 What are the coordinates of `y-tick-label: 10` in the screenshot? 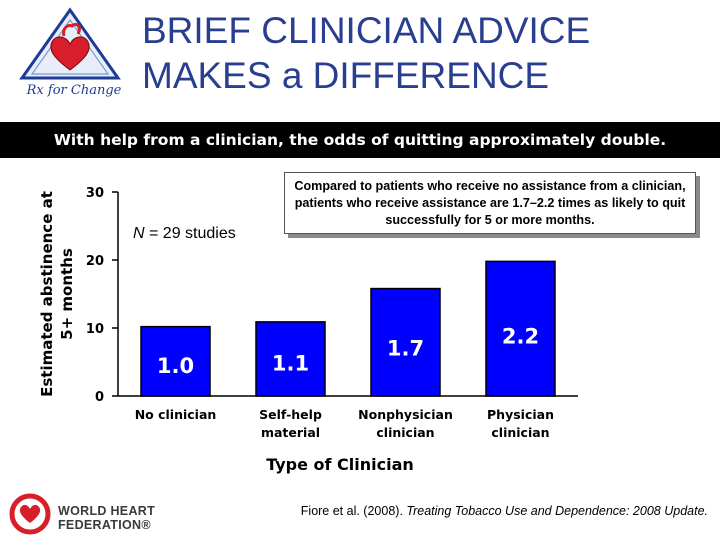 It's located at (95, 329).